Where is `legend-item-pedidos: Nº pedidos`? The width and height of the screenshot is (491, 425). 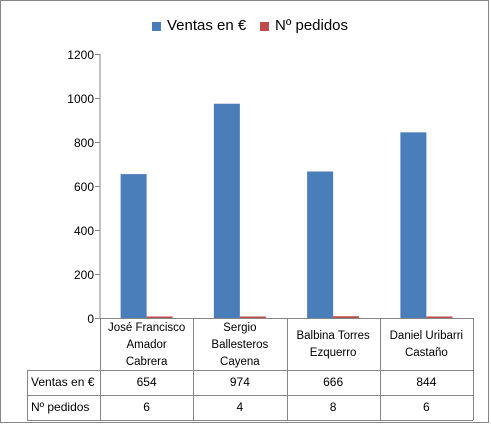
legend-item-pedidos: Nº pedidos is located at coordinates (304, 26).